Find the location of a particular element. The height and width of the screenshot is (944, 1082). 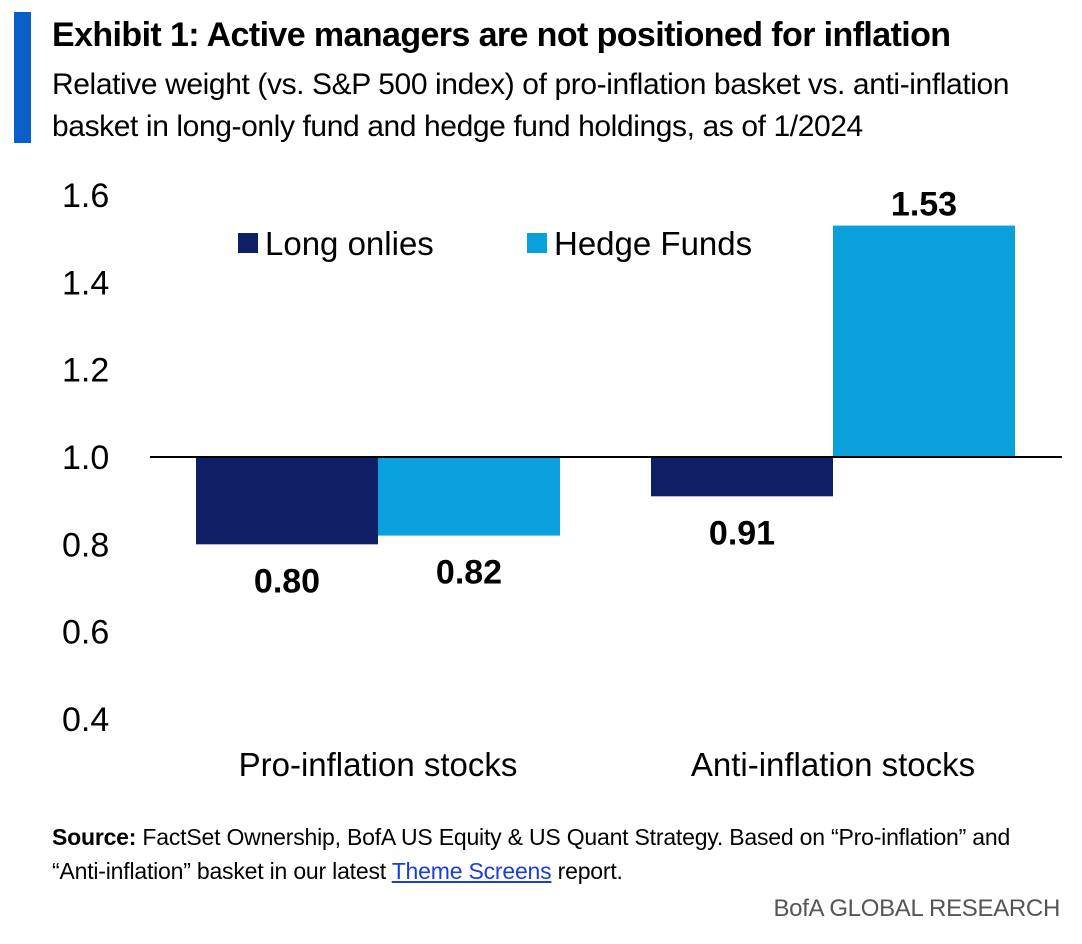

source-text-2: report. is located at coordinates (587, 871).